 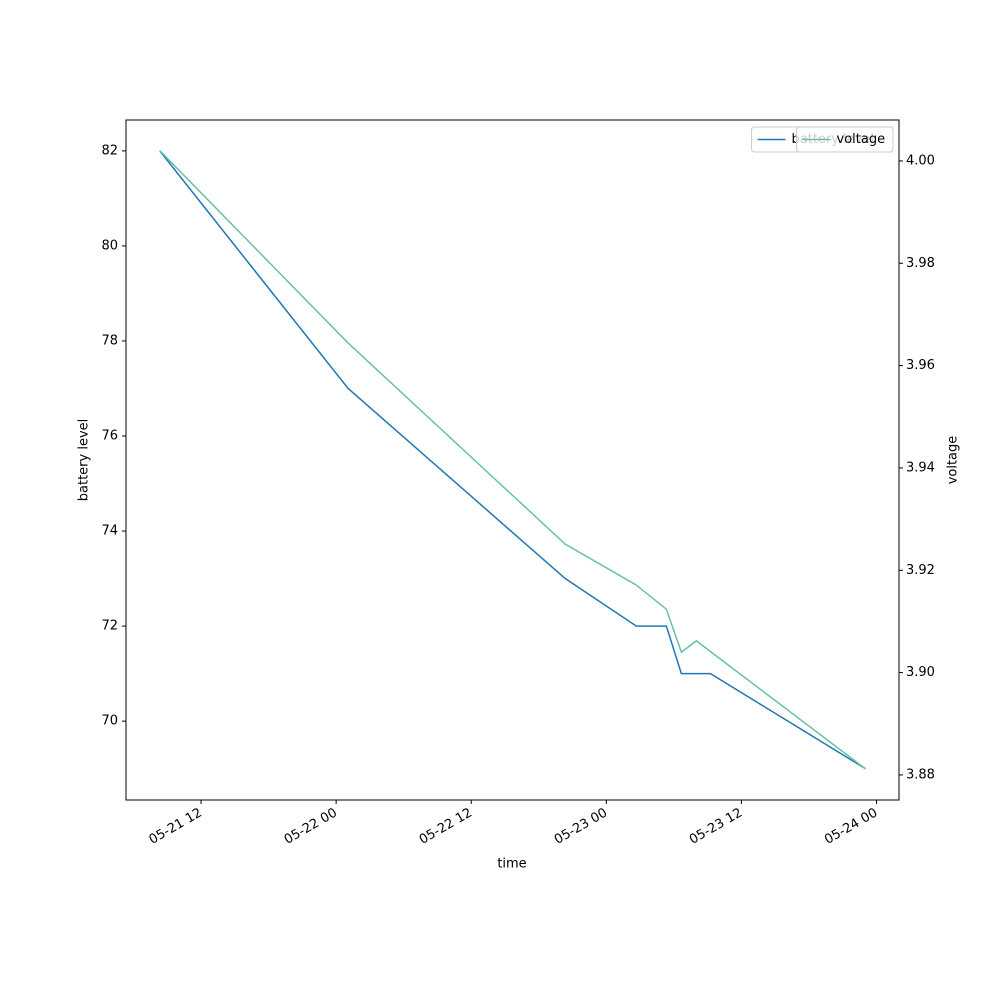 I want to click on x-axis-label: time, so click(x=511, y=864).